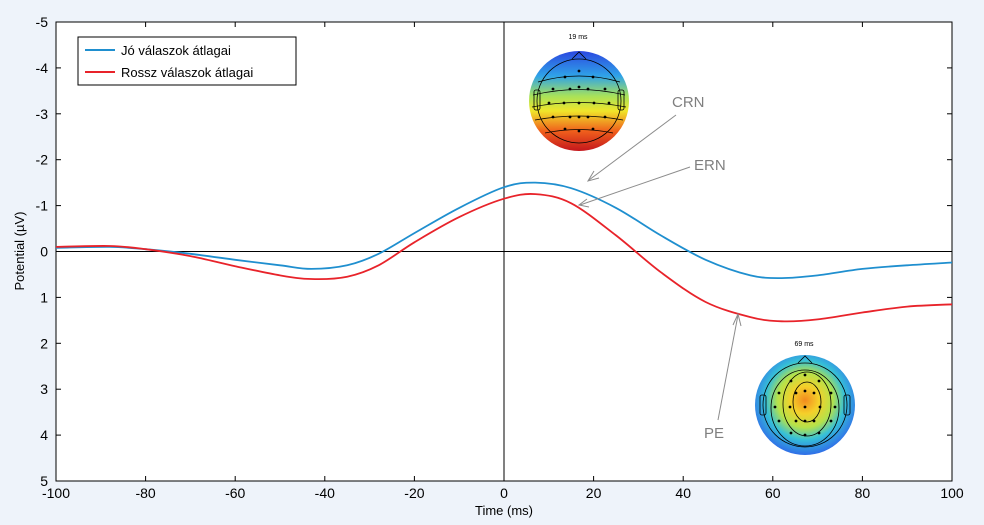 This screenshot has height=525, width=984. What do you see at coordinates (952, 493) in the screenshot?
I see `x-tick-label: 100` at bounding box center [952, 493].